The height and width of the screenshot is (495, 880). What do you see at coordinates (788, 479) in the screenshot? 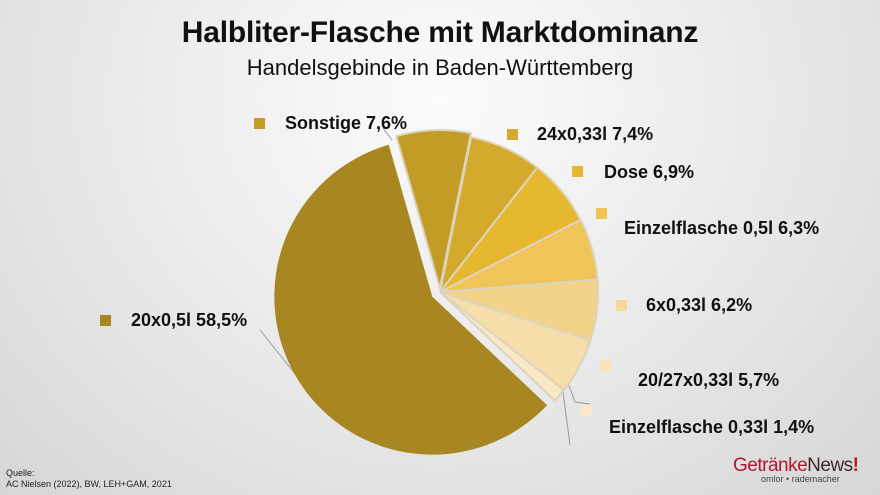
I see `logo-tagline-sep: •` at bounding box center [788, 479].